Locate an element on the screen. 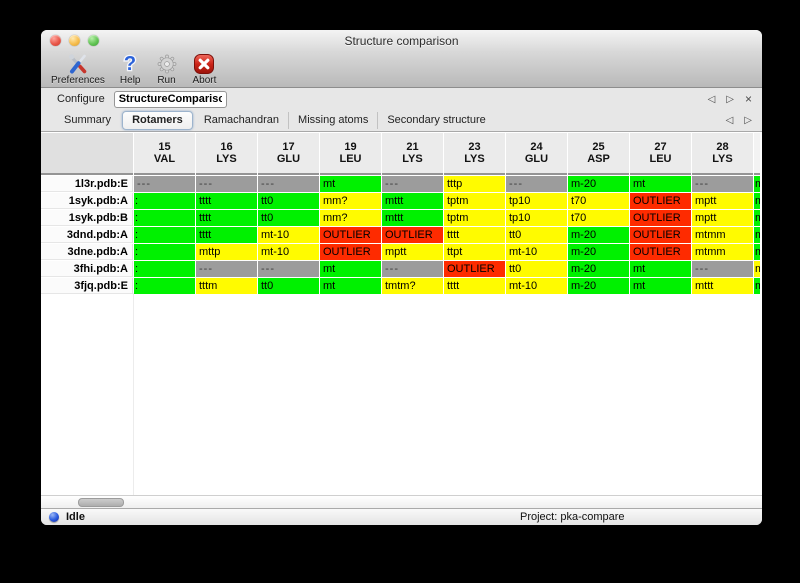 This screenshot has height=583, width=800. column-header-28: 28 LYS is located at coordinates (722, 154).